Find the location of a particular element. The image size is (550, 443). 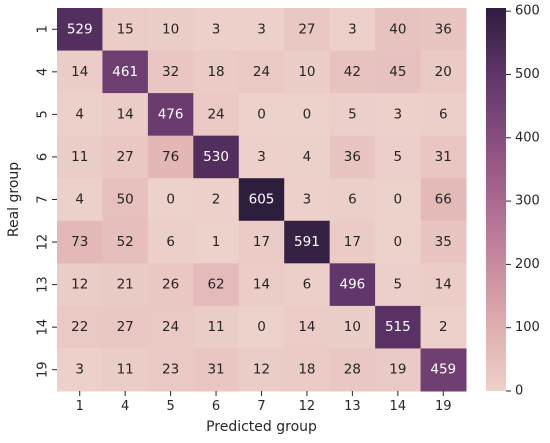

heatmap-cell-r8-c7 is located at coordinates (398, 370).